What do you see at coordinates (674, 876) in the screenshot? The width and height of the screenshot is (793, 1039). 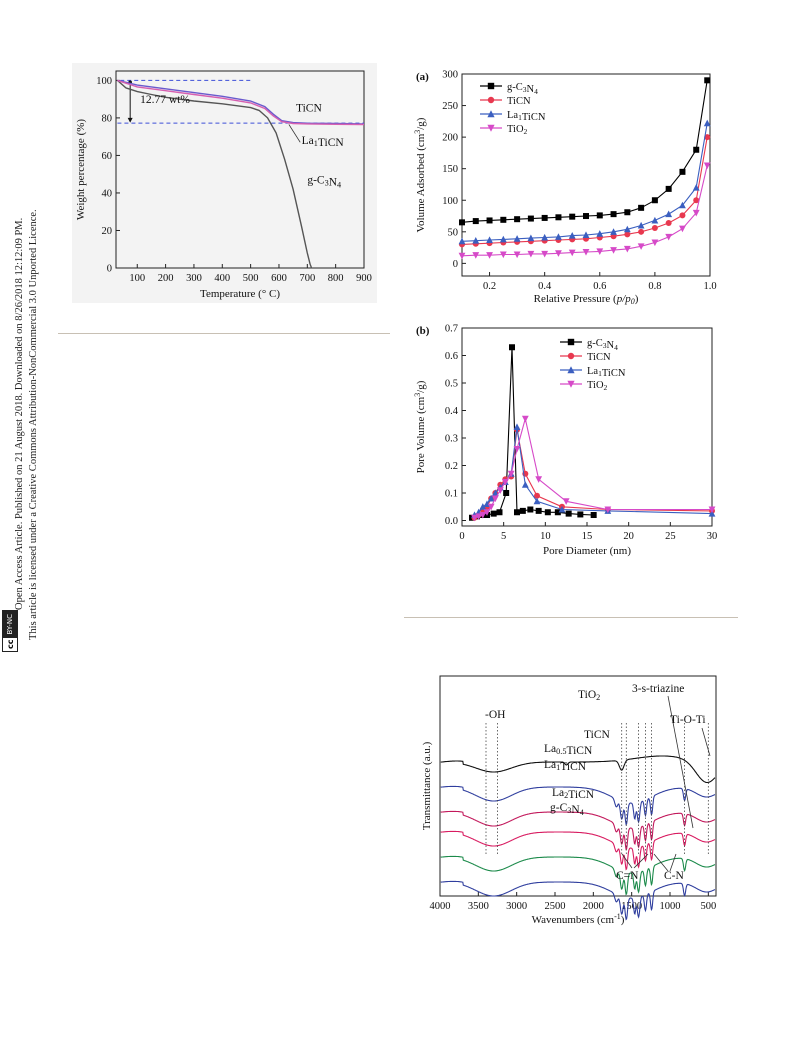 I see `c-n-annotation: C-N` at bounding box center [674, 876].